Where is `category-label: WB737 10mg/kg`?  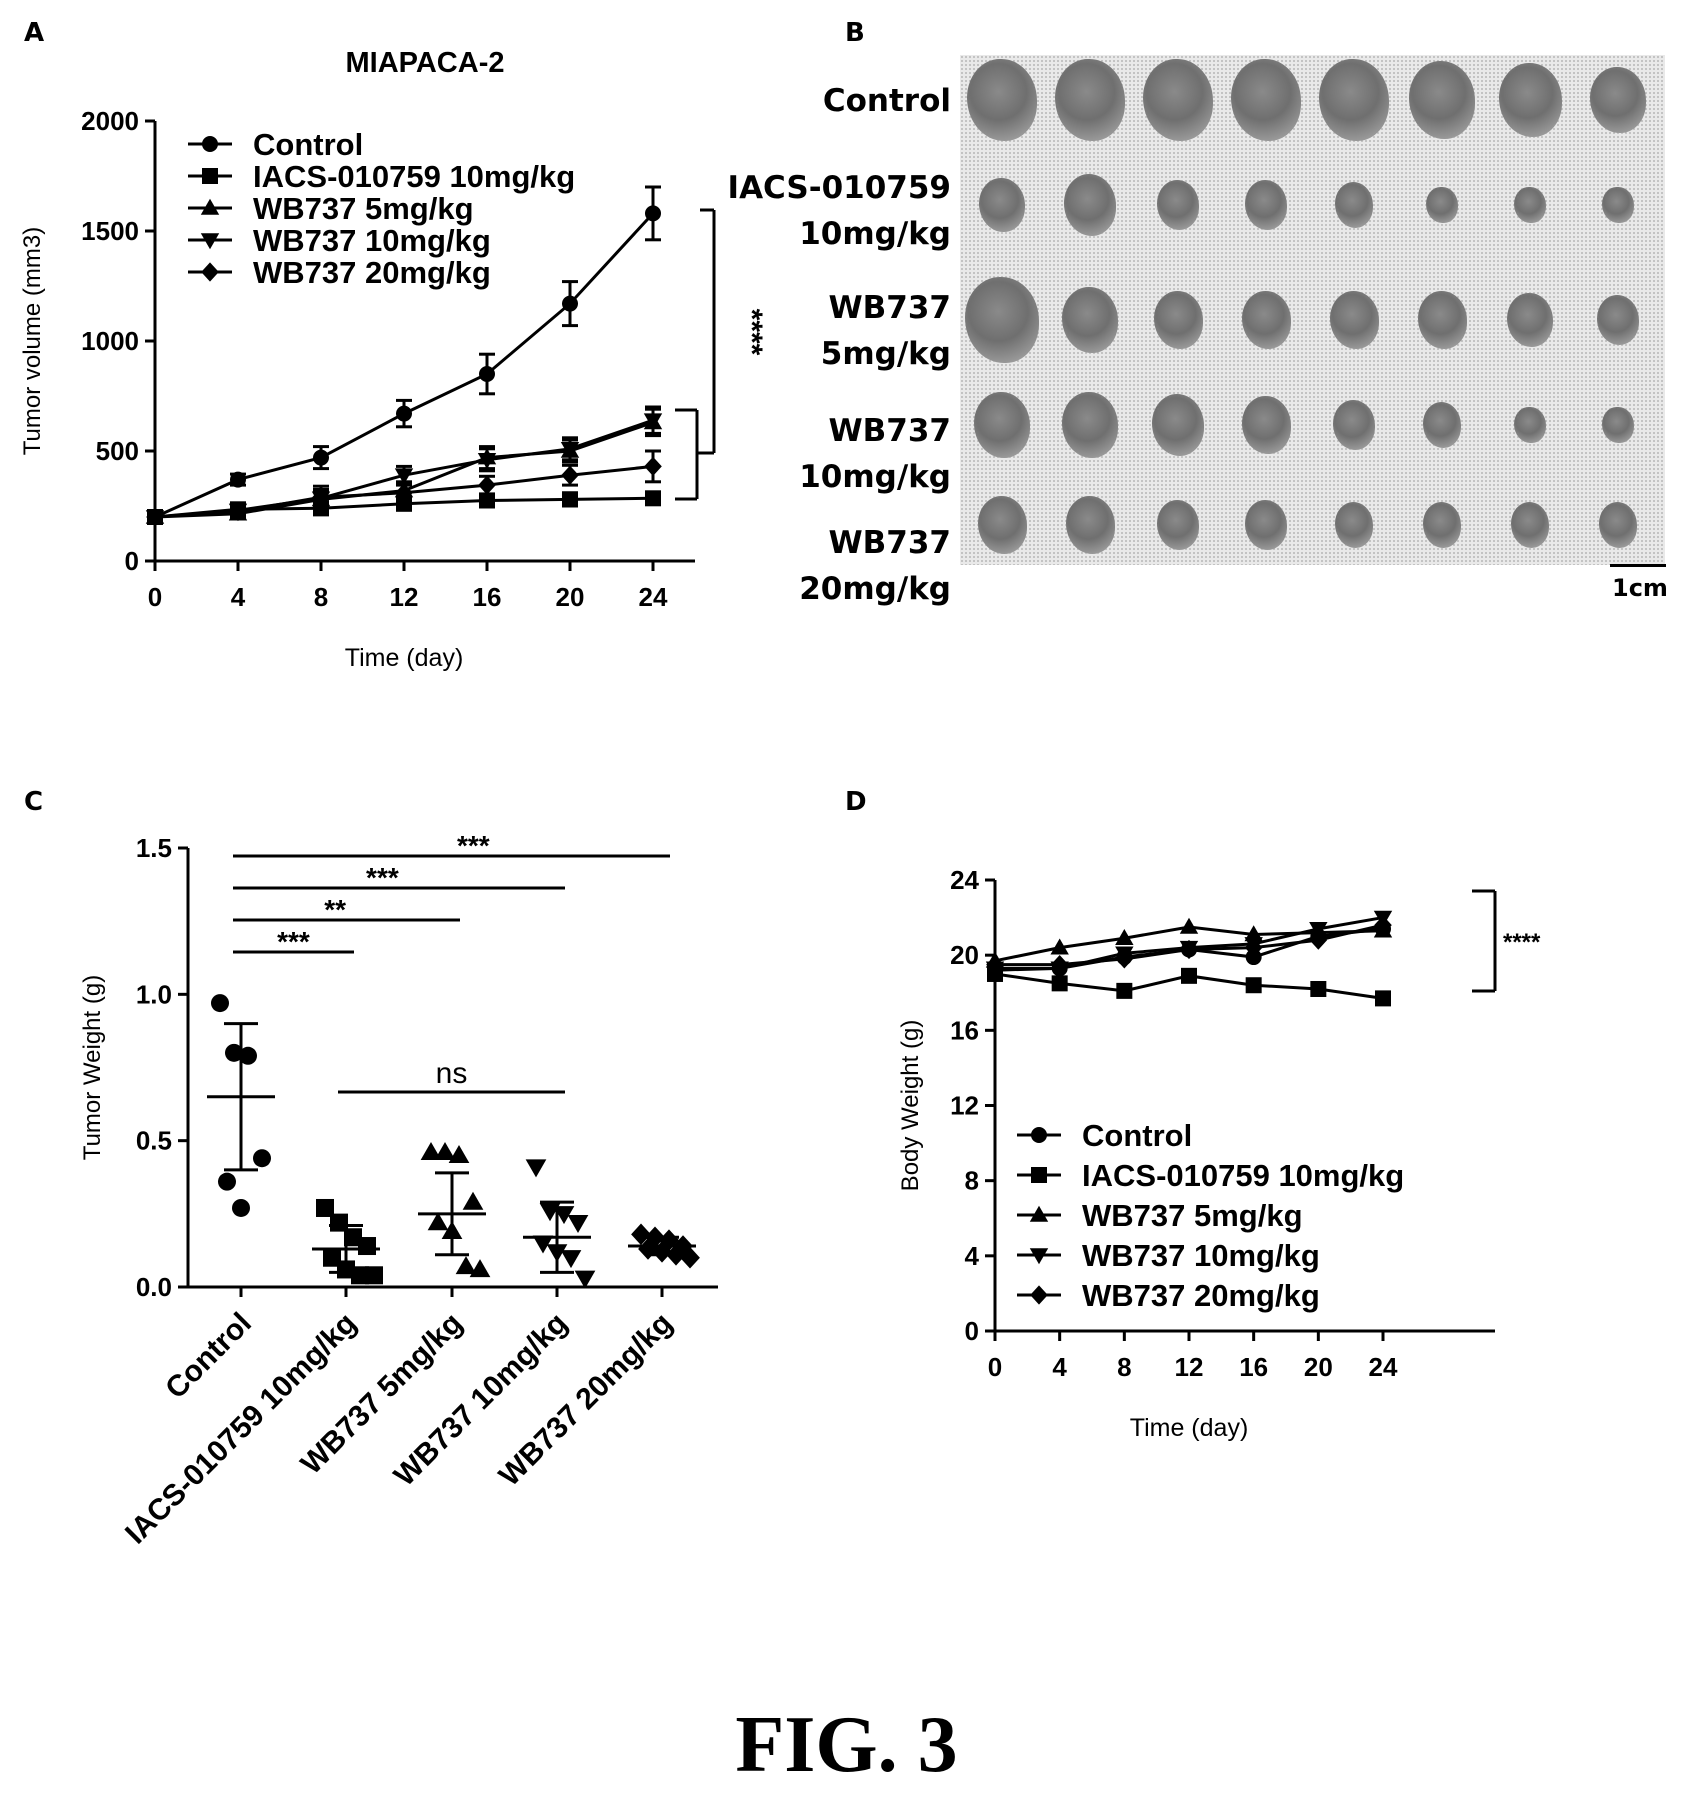
category-label: WB737 10mg/kg is located at coordinates (481, 1400).